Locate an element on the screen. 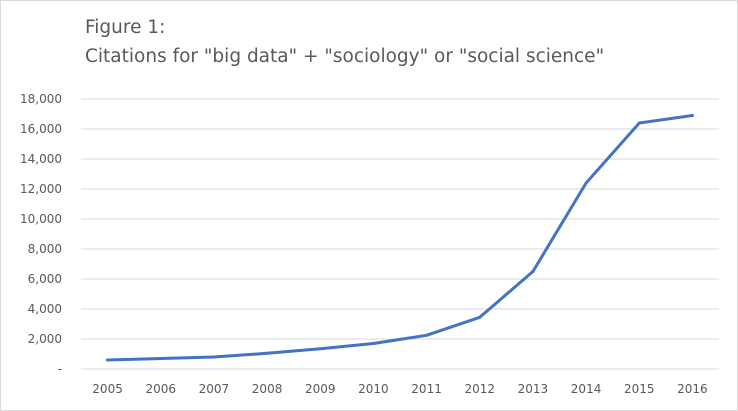  y-tick-label: 4,000 is located at coordinates (45, 309).